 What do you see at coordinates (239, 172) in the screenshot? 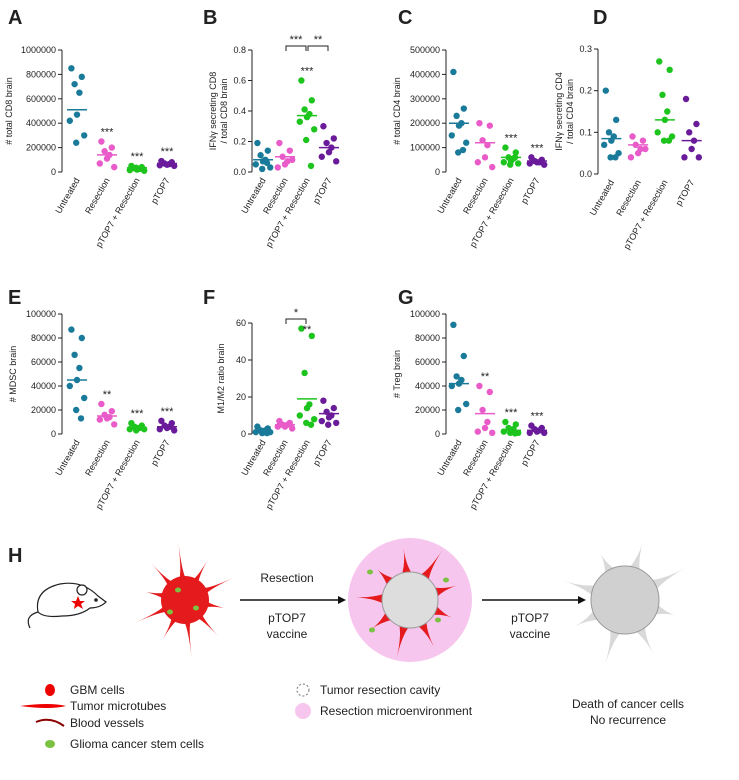
I see `y-tick-label: 0.0` at bounding box center [239, 172].